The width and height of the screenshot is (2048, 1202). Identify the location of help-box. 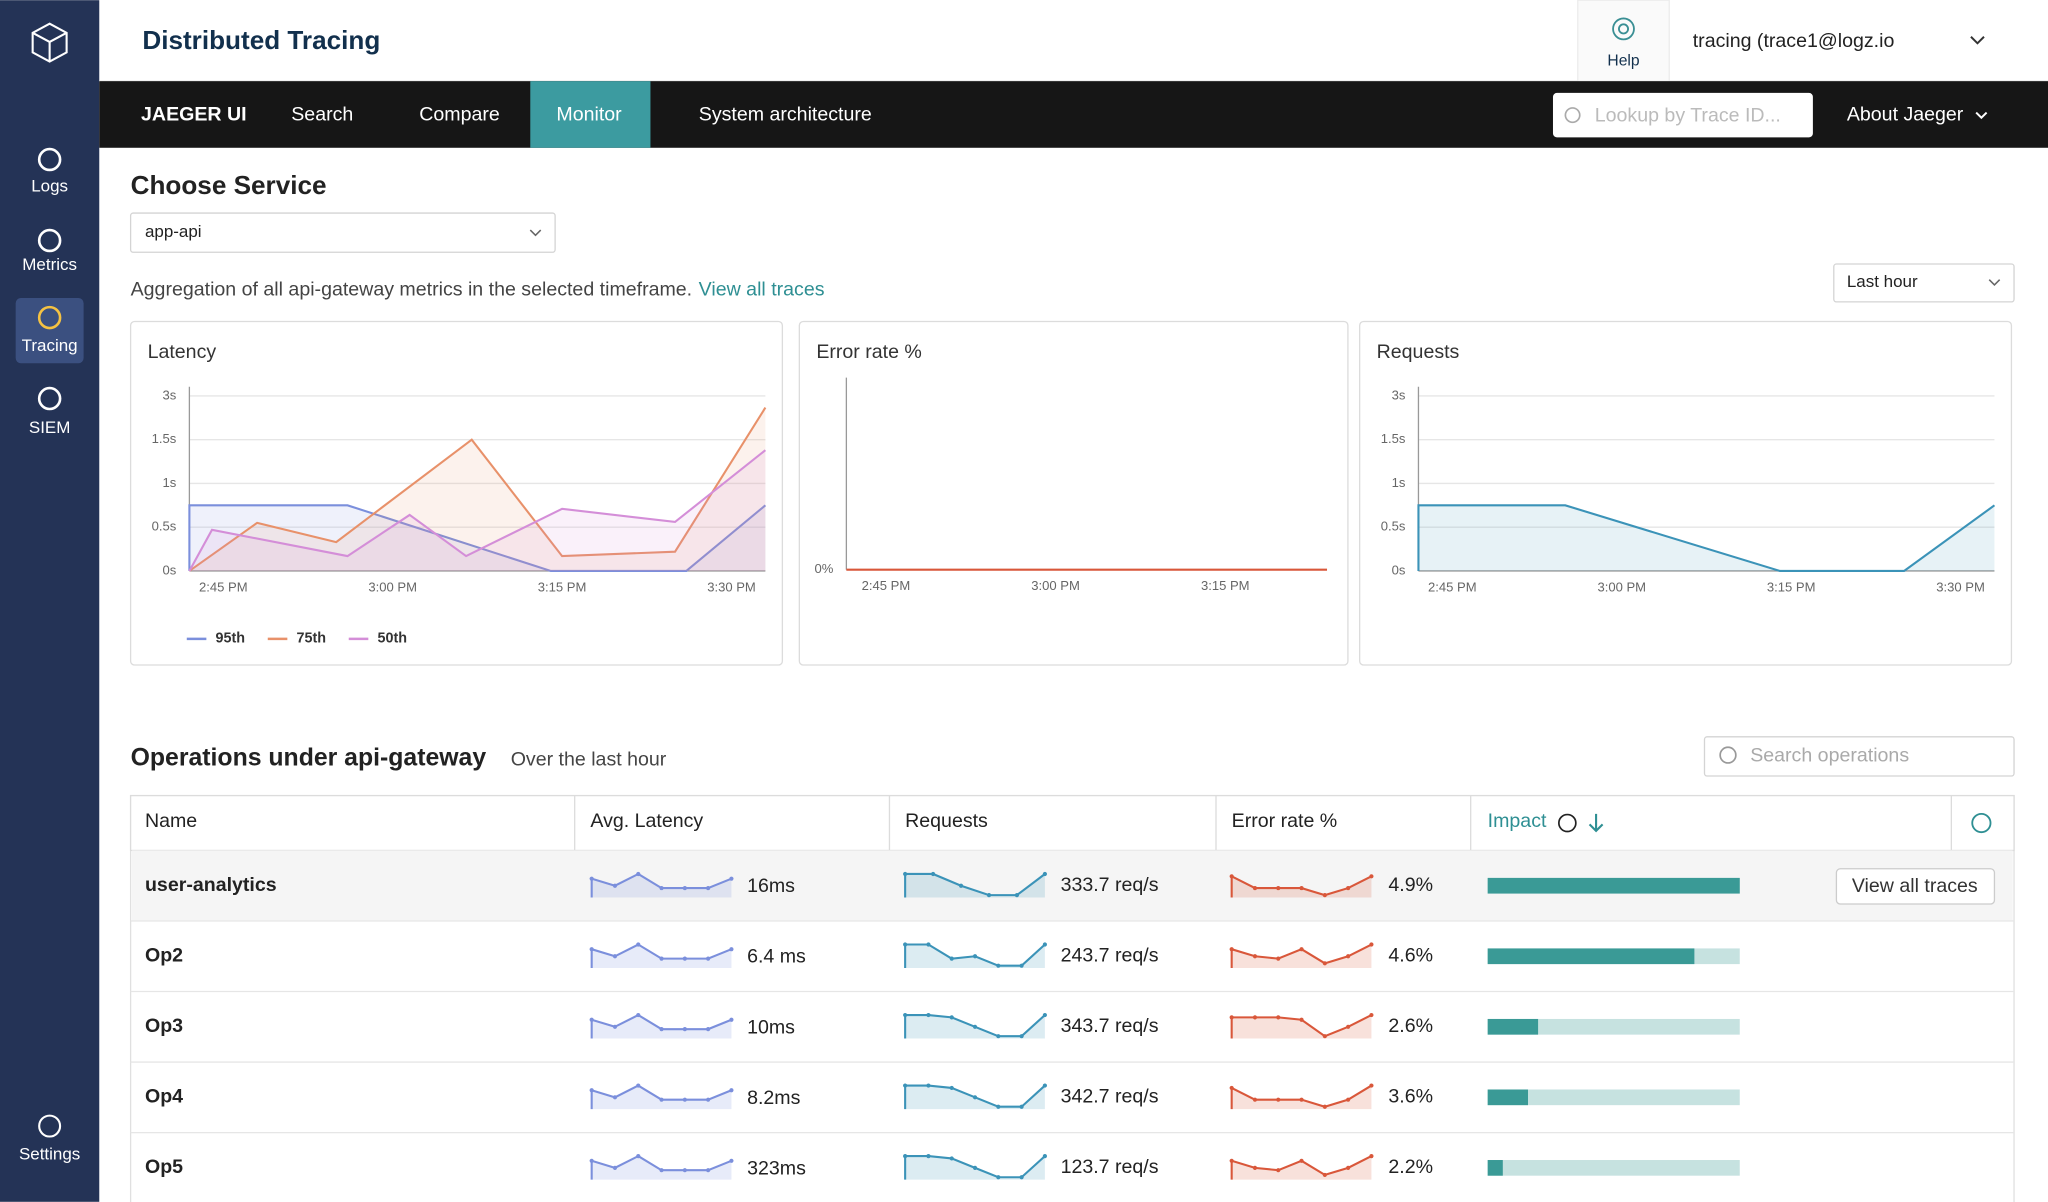
(1623, 41).